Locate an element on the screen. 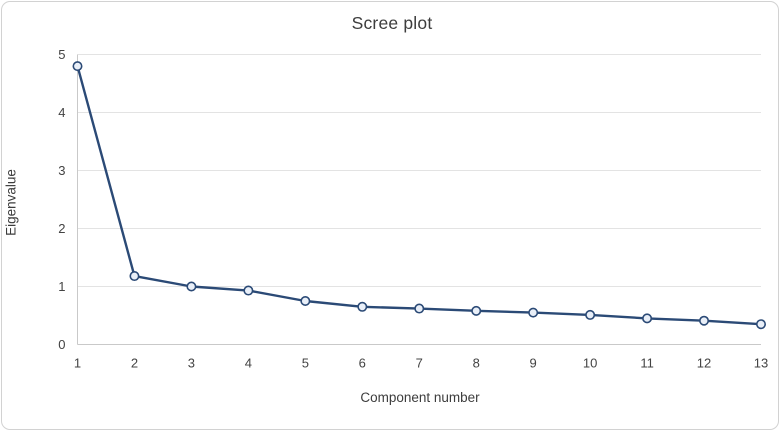 This screenshot has height=433, width=780. x-tick-label: 1 is located at coordinates (77, 363).